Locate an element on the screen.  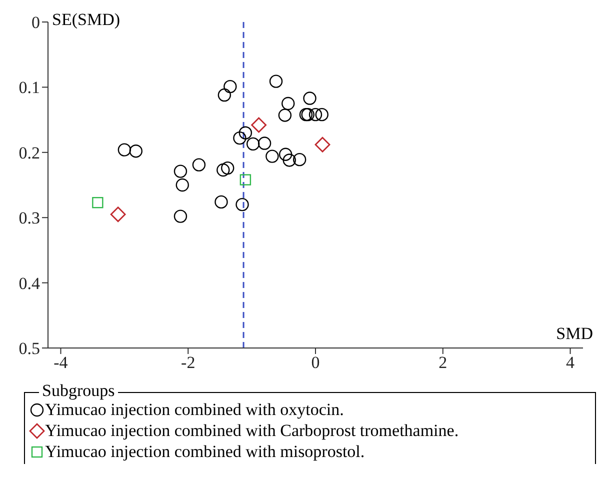
legend-label: Yimucao injection combined with Carboprost tromethamine. is located at coordinates (252, 430).